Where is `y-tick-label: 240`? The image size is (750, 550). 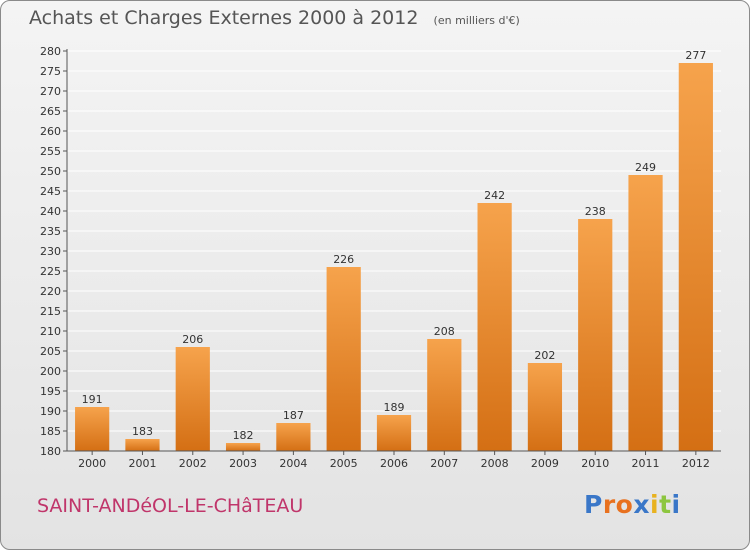 y-tick-label: 240 is located at coordinates (50, 211).